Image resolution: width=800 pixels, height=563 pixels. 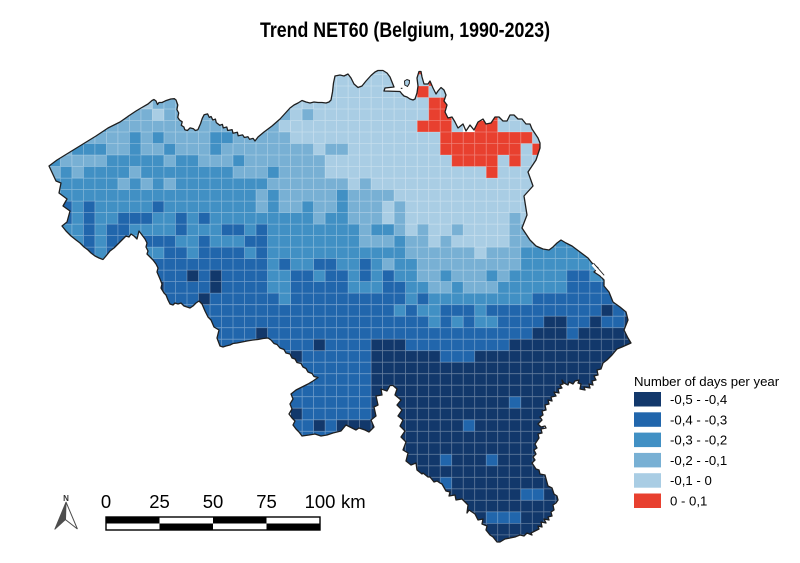 I want to click on svg-text: 100, so click(x=320, y=501).